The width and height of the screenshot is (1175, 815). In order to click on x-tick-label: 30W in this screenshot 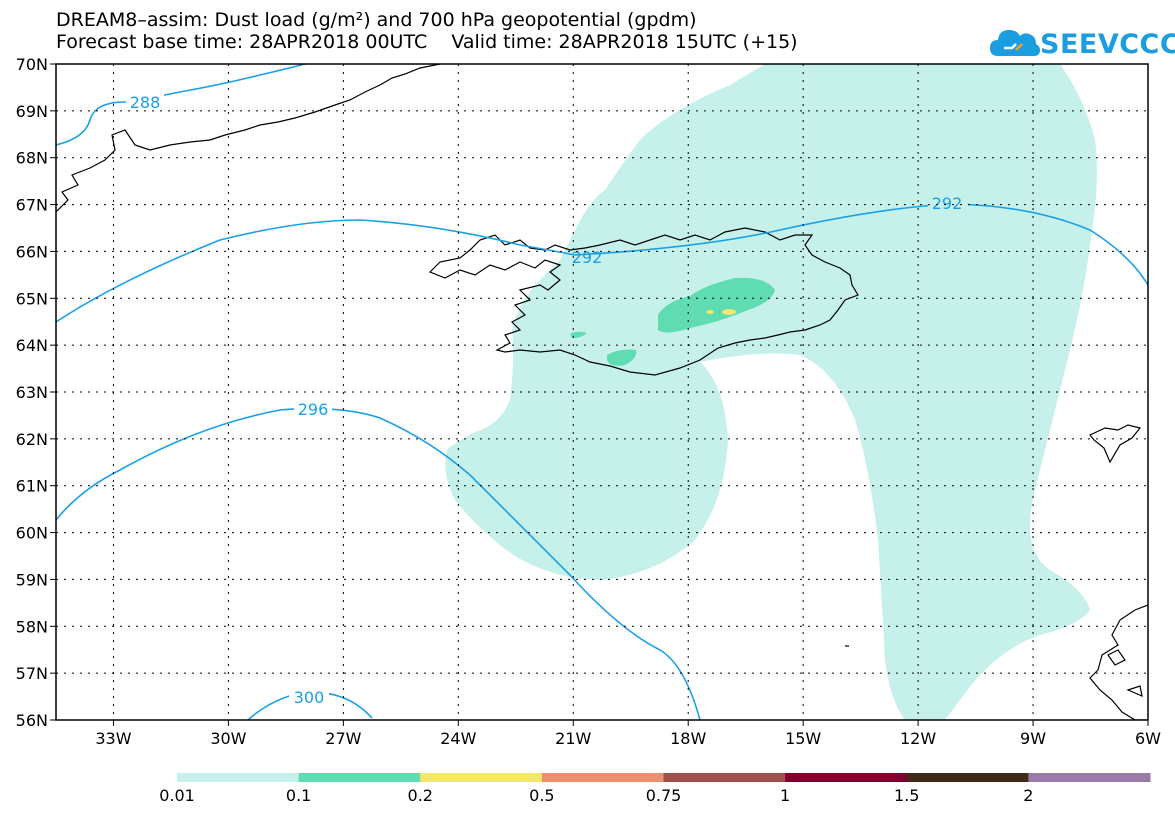, I will do `click(228, 738)`.